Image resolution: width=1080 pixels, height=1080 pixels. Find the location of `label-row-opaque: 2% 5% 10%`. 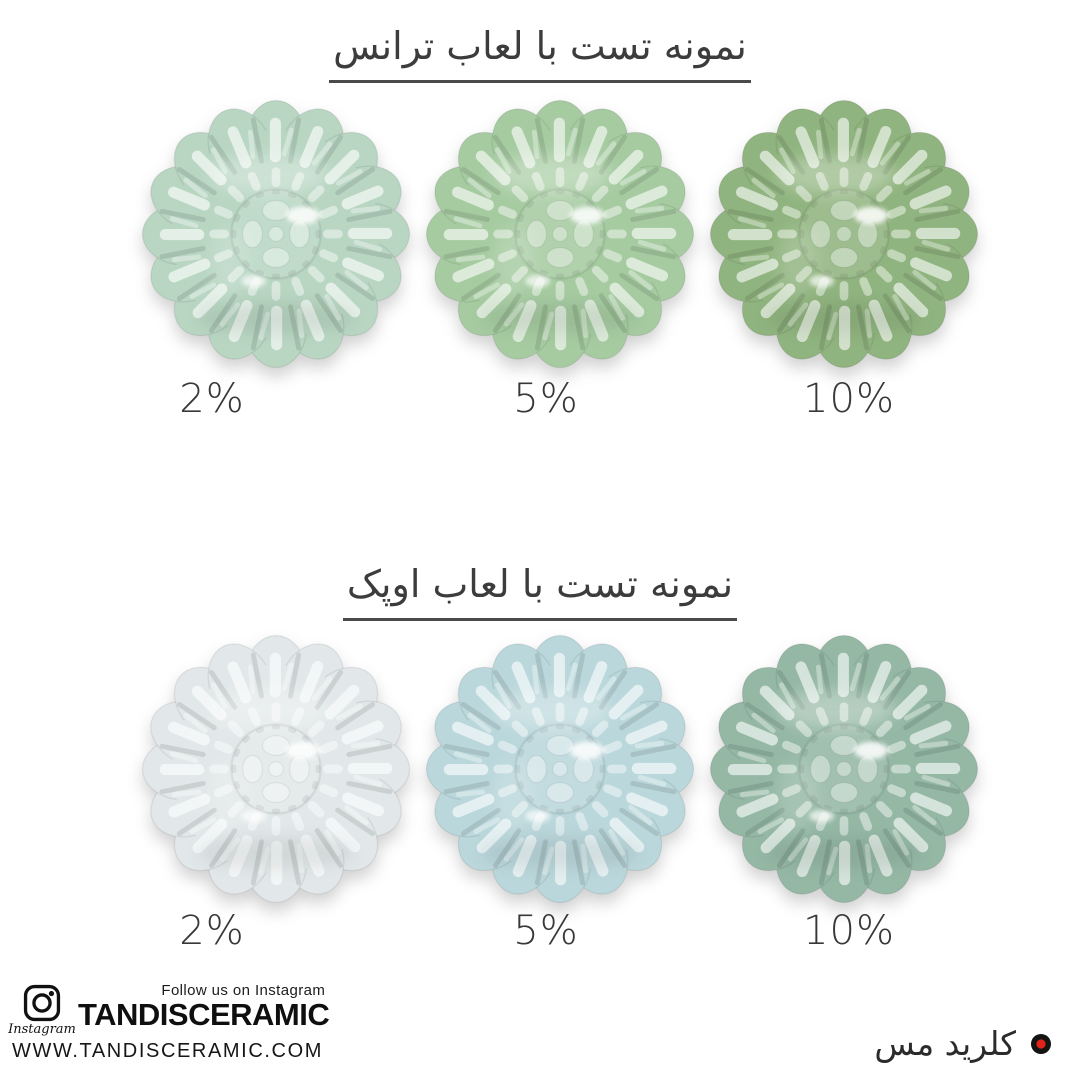

label-row-opaque: 2% 5% 10% is located at coordinates (540, 934).